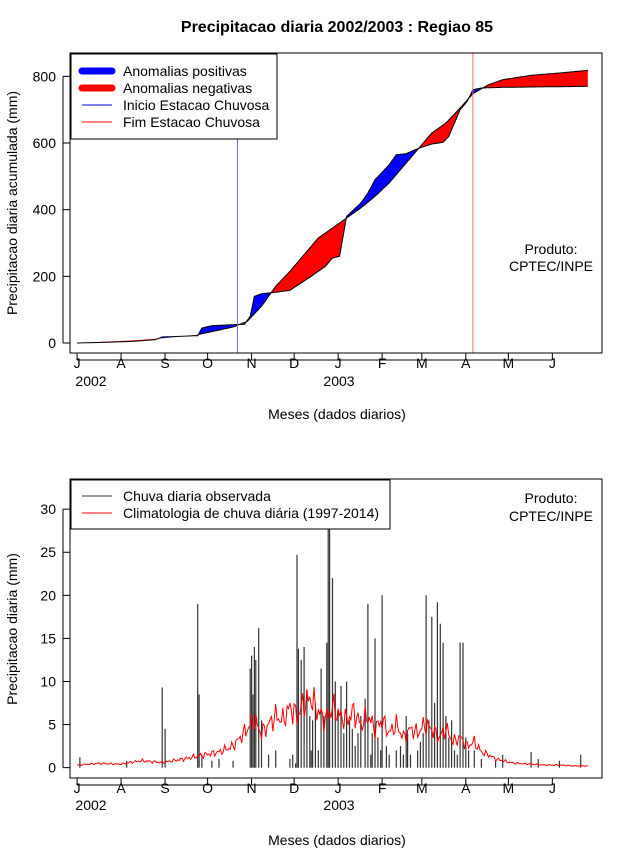 The width and height of the screenshot is (640, 850). What do you see at coordinates (338, 363) in the screenshot?
I see `top-x-tick-label-6: J` at bounding box center [338, 363].